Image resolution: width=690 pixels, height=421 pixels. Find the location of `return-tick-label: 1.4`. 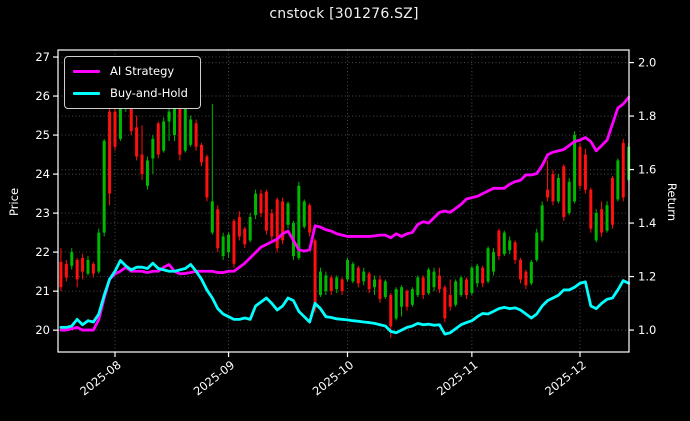

return-tick-label: 1.4 is located at coordinates (647, 223).